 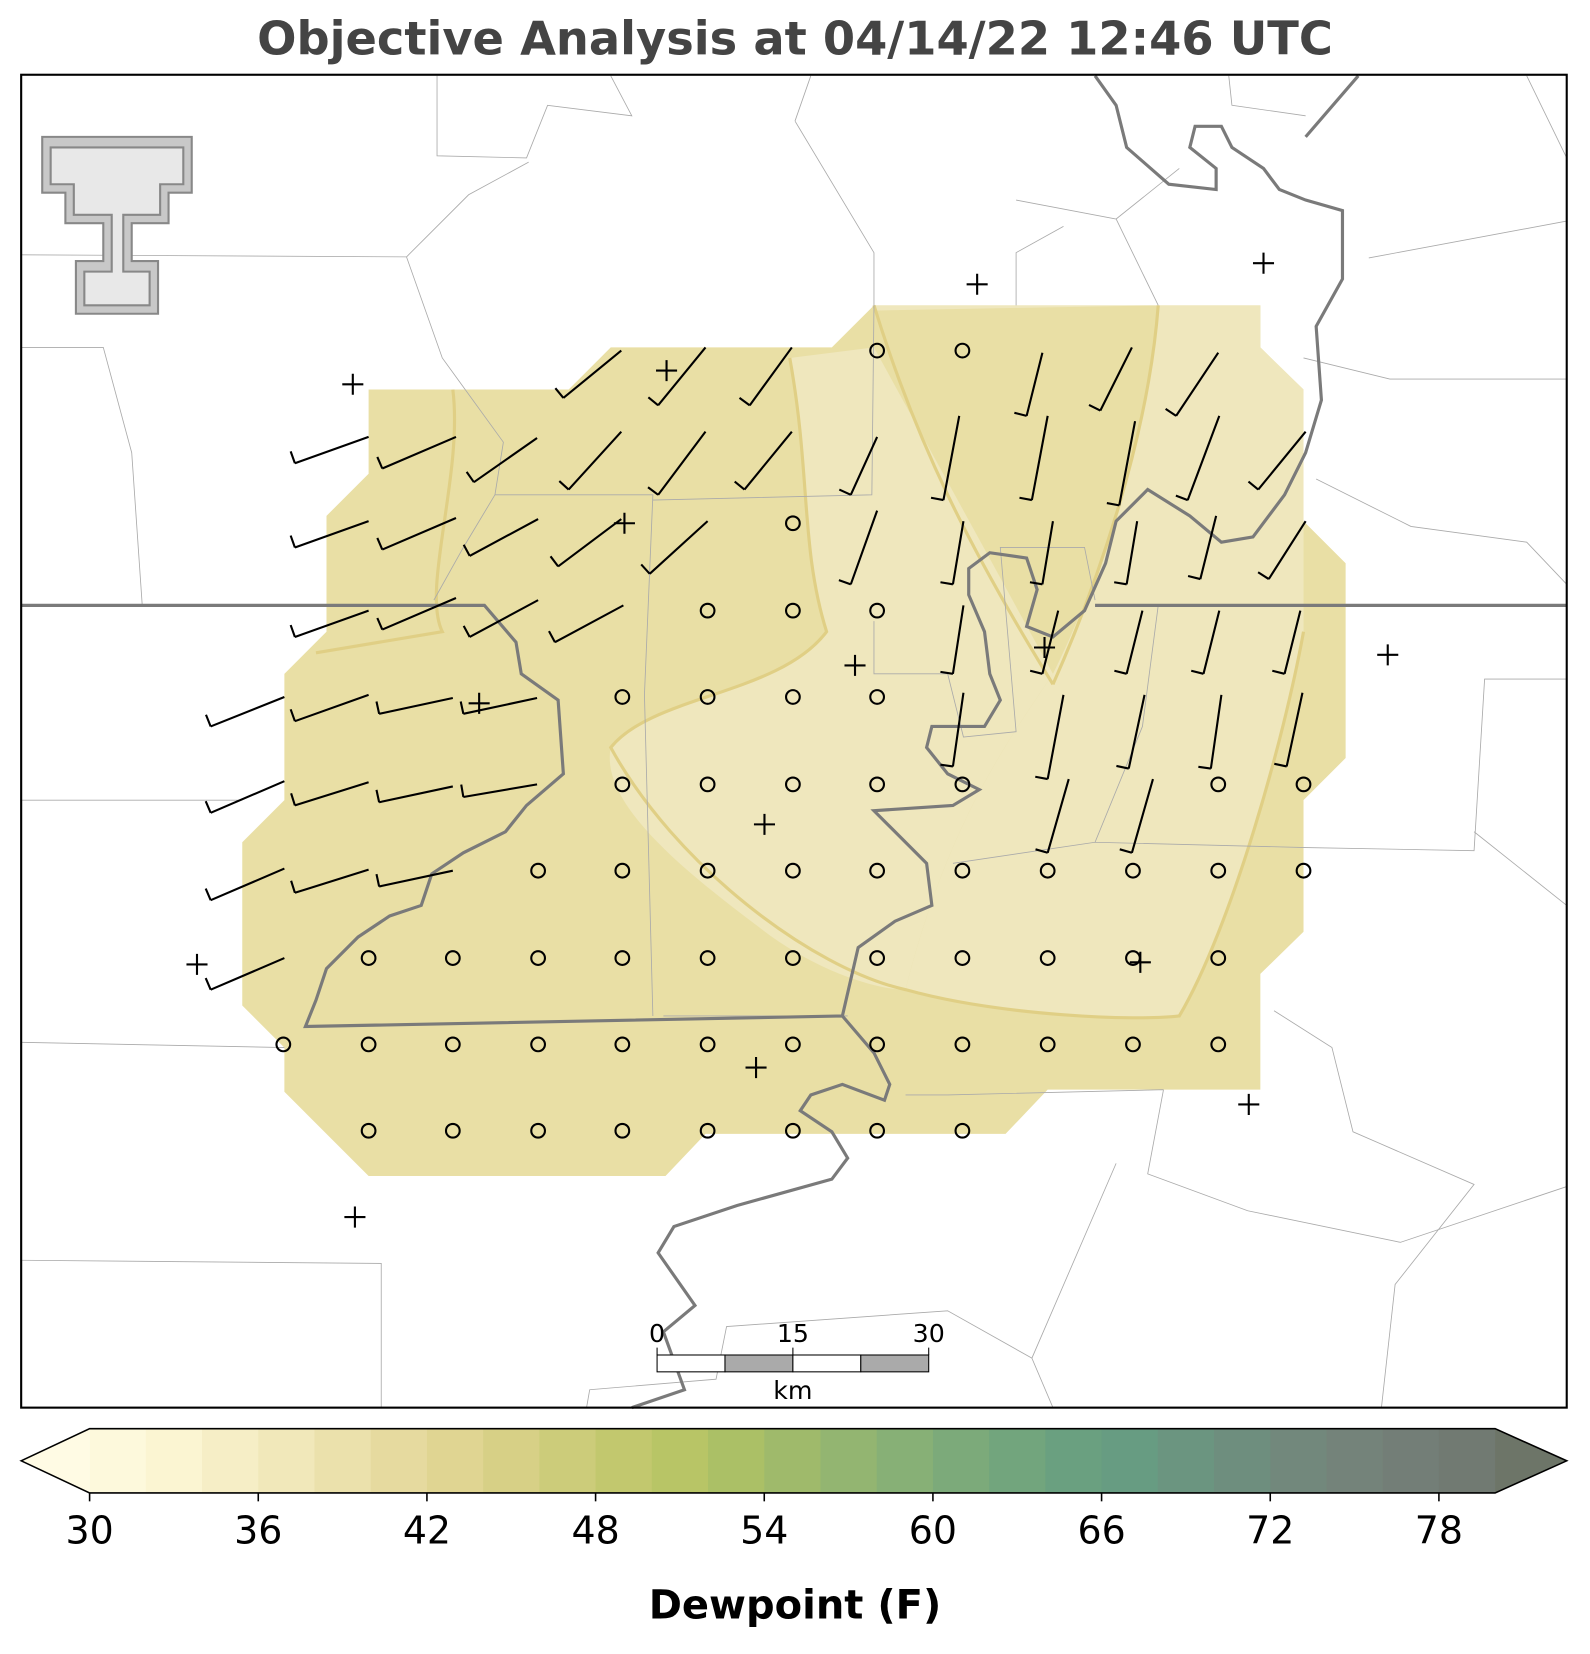 I want to click on scale-bar: 0 15 30 km, so click(x=797, y=1362).